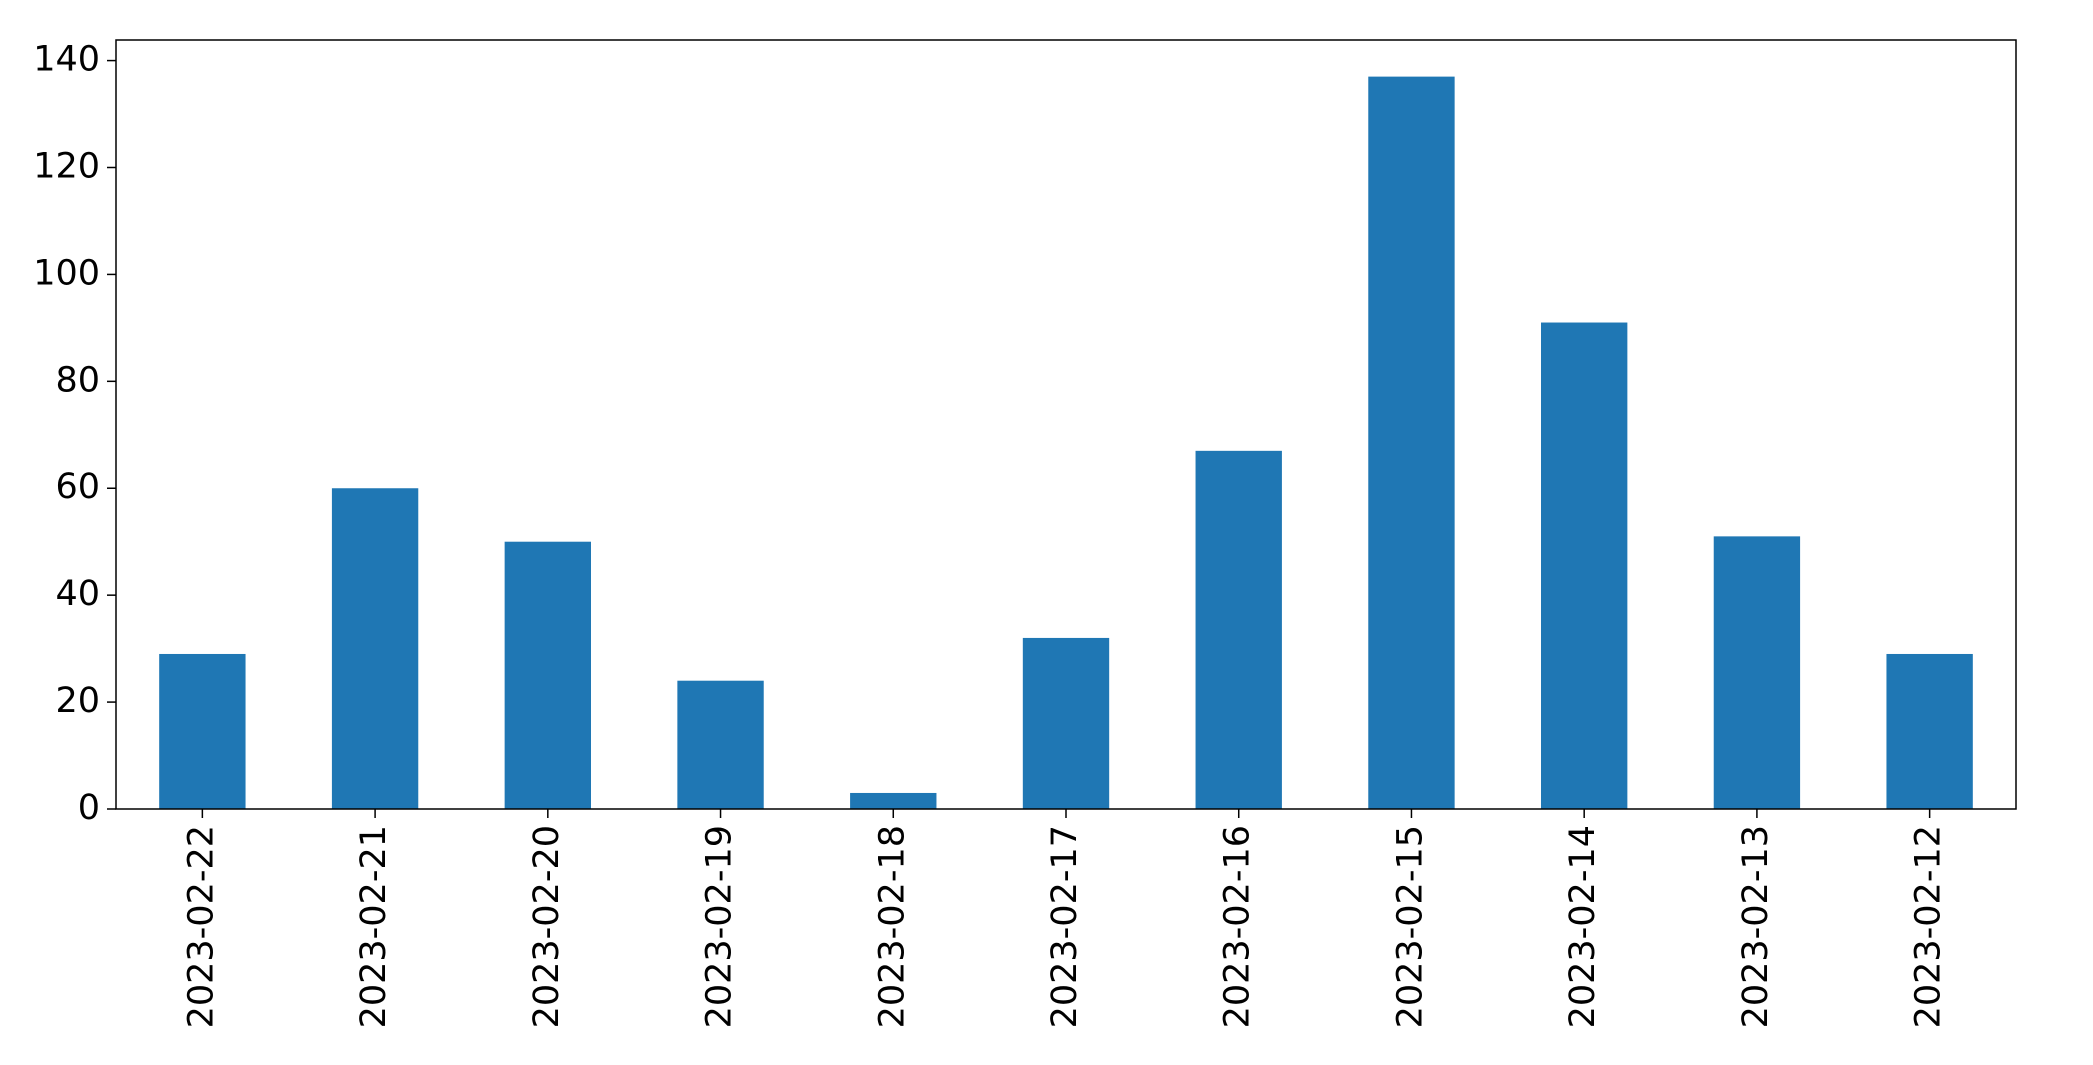 The image size is (2093, 1065). What do you see at coordinates (66, 166) in the screenshot?
I see `y-tick-label: 120` at bounding box center [66, 166].